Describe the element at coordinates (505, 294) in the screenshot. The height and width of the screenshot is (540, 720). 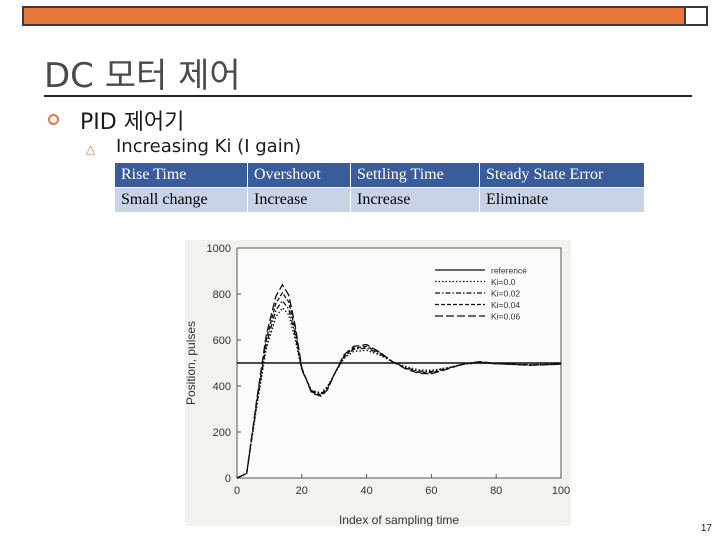
I see `legend-label: Ki=0.02` at that location.